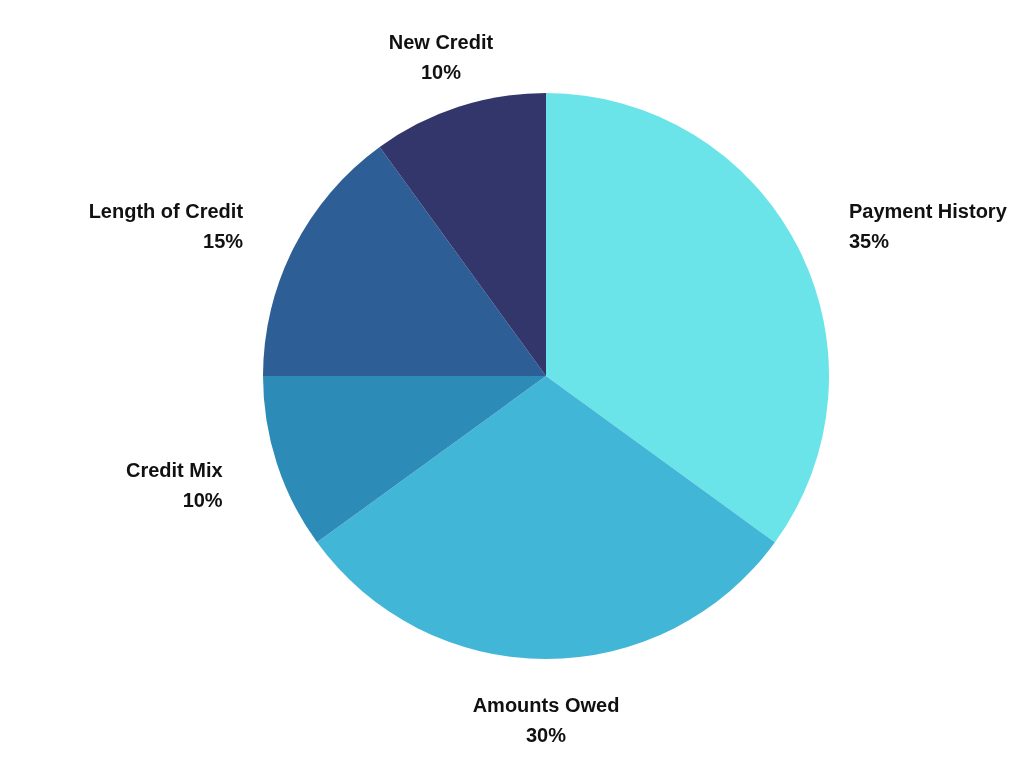 The width and height of the screenshot is (1024, 768). I want to click on data-label: 35%, so click(869, 240).